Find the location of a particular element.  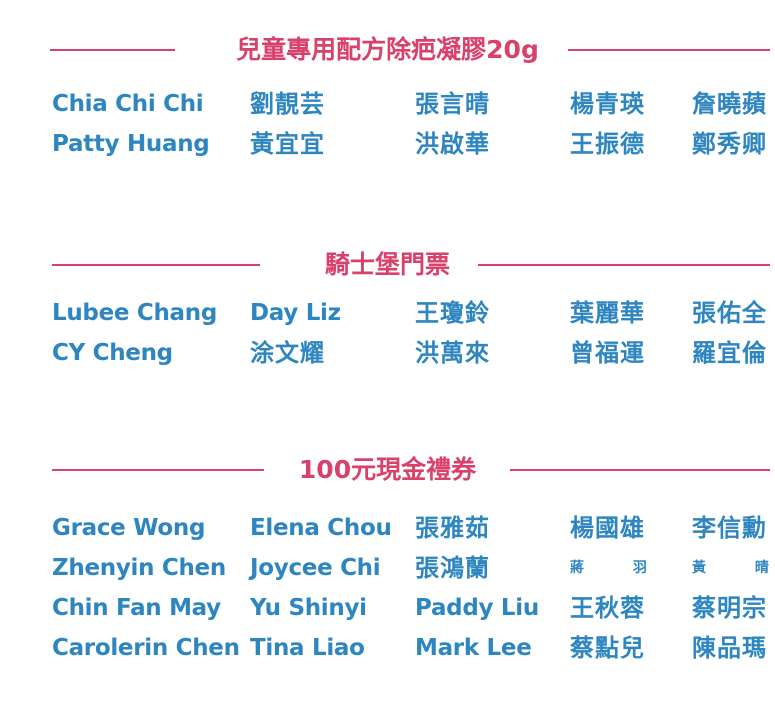

winner-name: Chia Chi Chi is located at coordinates (128, 104).